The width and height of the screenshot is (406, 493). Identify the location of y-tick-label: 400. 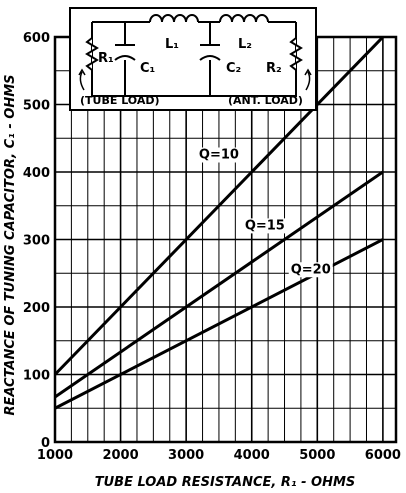
(36, 173).